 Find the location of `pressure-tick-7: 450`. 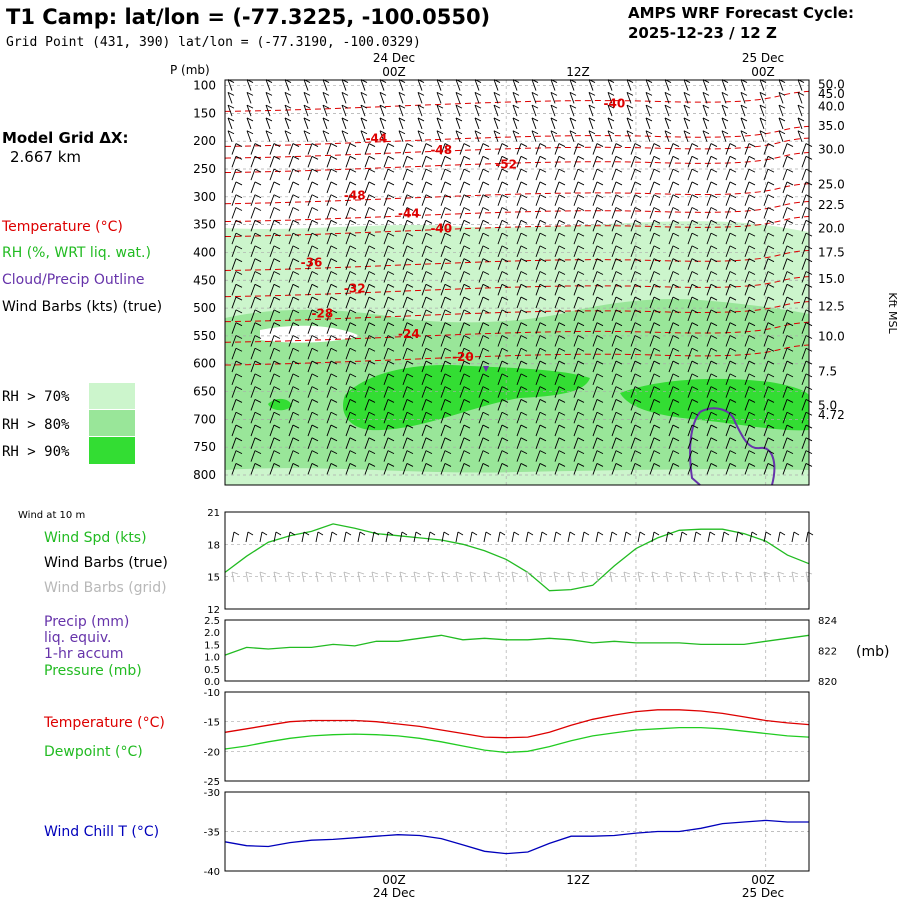

pressure-tick-7: 450 is located at coordinates (204, 280).